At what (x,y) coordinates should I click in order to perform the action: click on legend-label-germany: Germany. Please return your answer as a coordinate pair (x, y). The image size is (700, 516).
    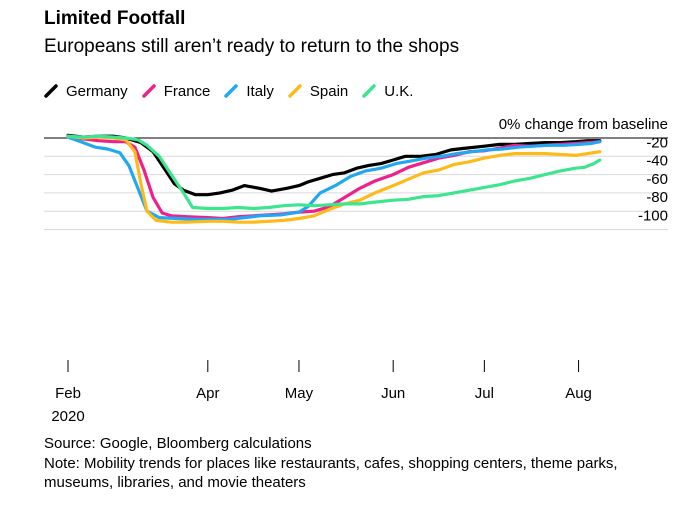
    Looking at the image, I should click on (97, 91).